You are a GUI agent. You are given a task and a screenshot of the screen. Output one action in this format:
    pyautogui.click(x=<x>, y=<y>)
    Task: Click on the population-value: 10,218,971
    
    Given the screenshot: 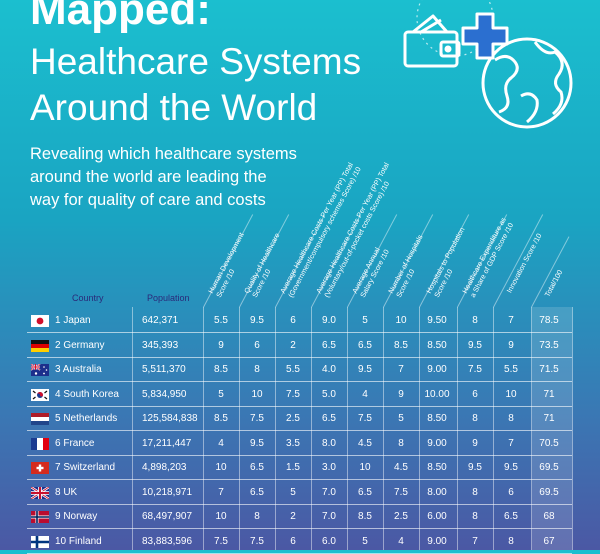 What is the action you would take?
    pyautogui.click(x=167, y=492)
    